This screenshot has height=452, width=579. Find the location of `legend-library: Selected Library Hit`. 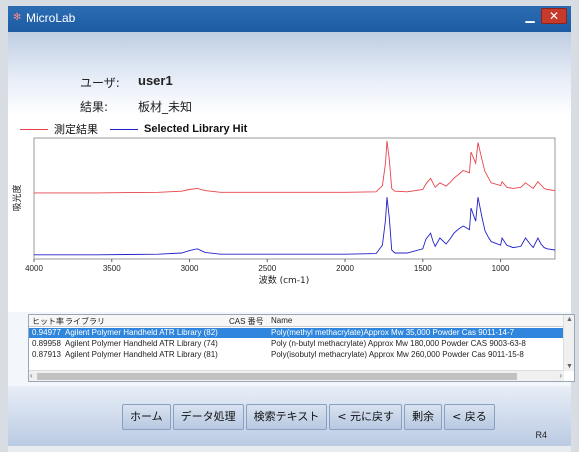

legend-library: Selected Library Hit is located at coordinates (178, 129).